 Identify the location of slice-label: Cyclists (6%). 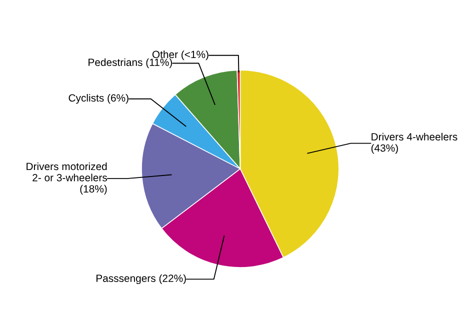
(98, 99).